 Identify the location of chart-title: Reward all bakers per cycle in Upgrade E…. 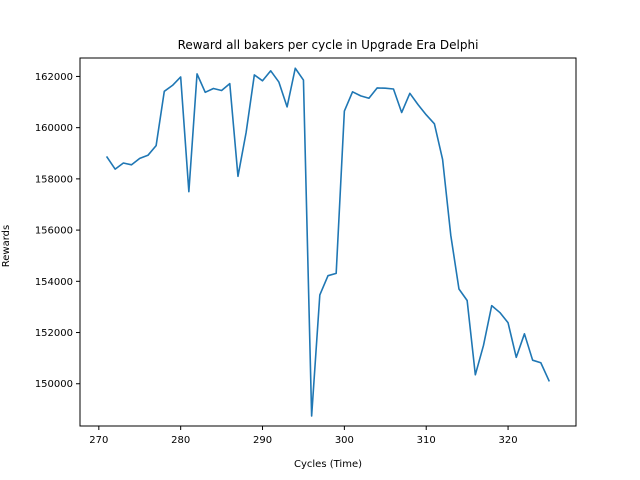
(328, 45).